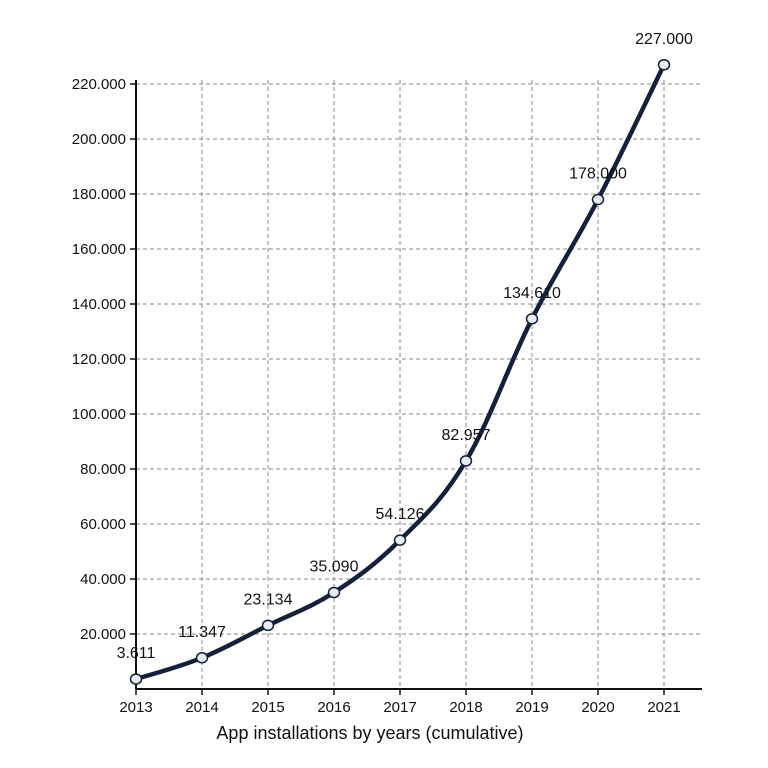  I want to click on x-axis-ticks: 2013 2014 2015 2016 2017 2018 2019 2020 2021, so click(400, 702).